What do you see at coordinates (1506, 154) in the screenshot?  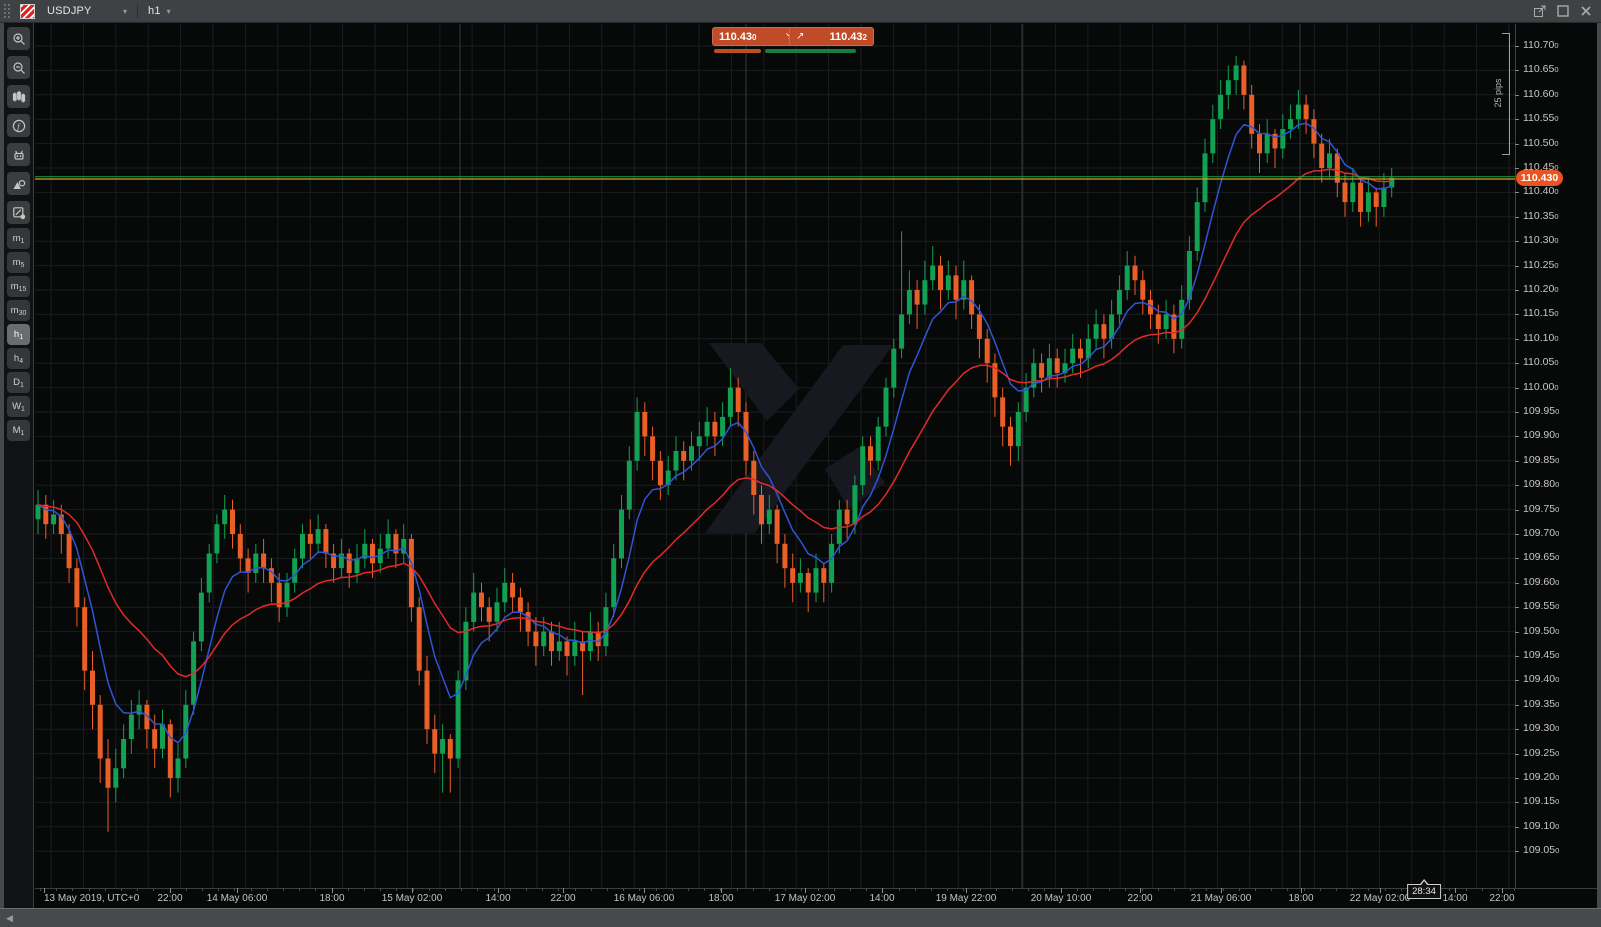 I see `pip-ruler-cap-bottom` at bounding box center [1506, 154].